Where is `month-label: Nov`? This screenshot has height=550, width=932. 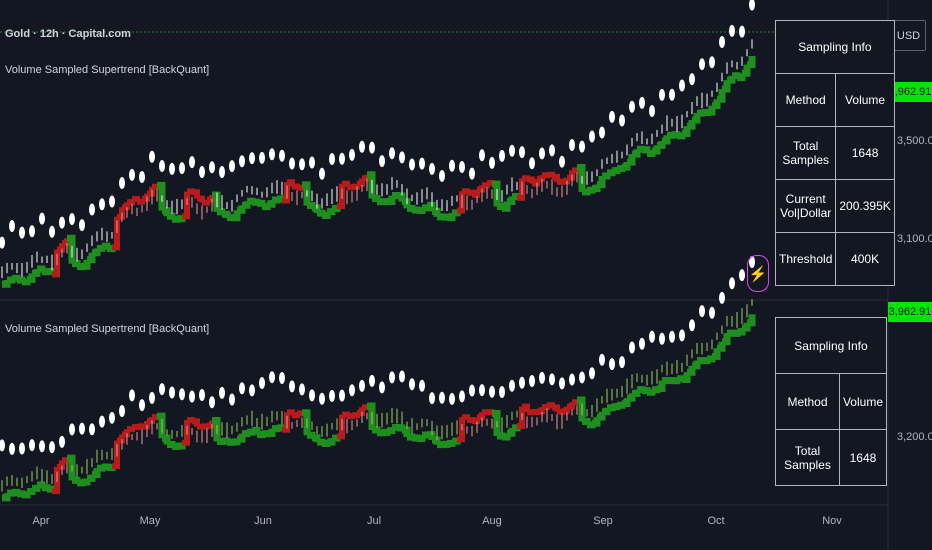
month-label: Nov is located at coordinates (832, 521).